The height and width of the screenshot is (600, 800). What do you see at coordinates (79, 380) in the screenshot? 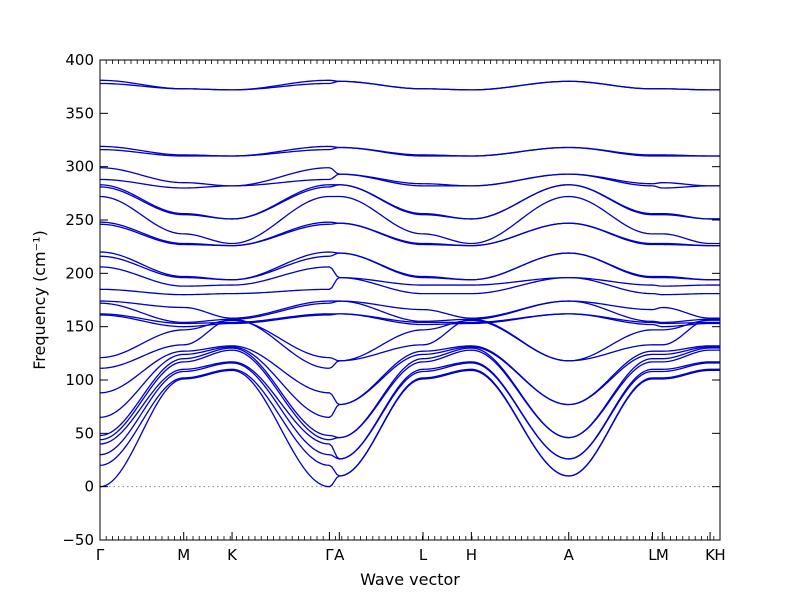
I see `y-tick-label: 100` at bounding box center [79, 380].